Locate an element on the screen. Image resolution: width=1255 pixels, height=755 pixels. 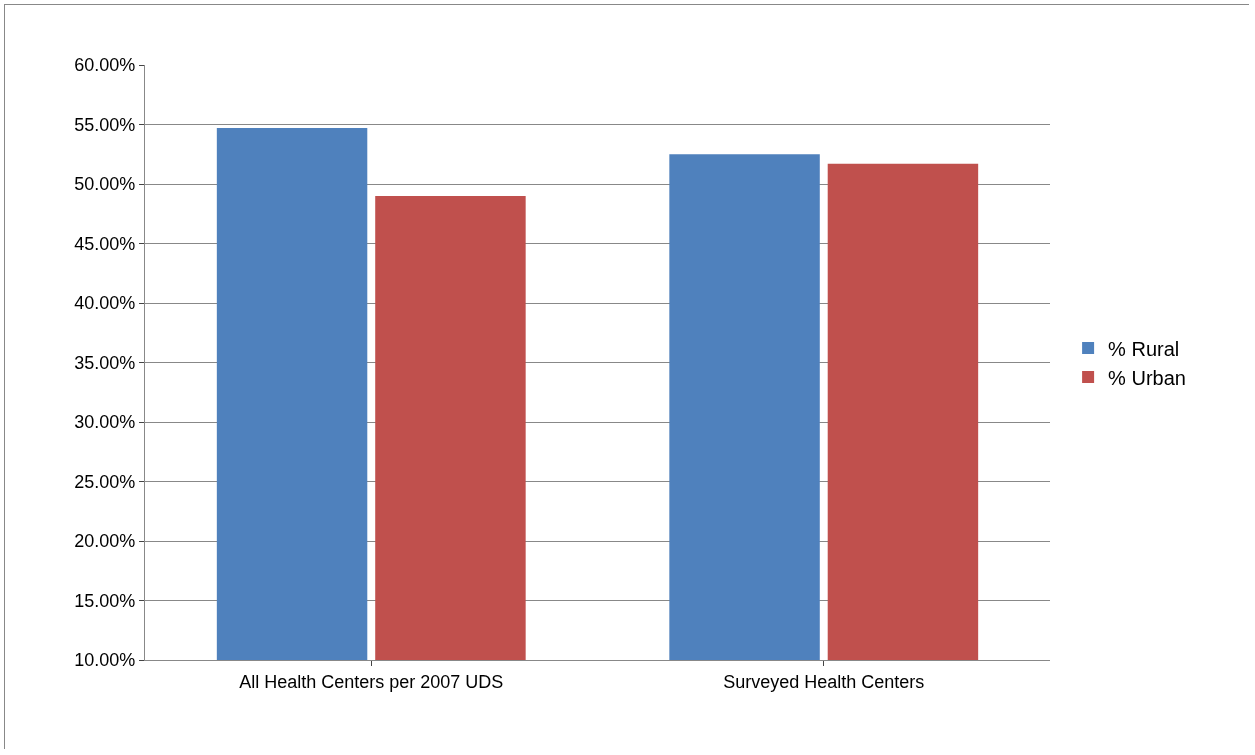
x-tick-label: All Health Centers per 2007 UDS is located at coordinates (371, 681).